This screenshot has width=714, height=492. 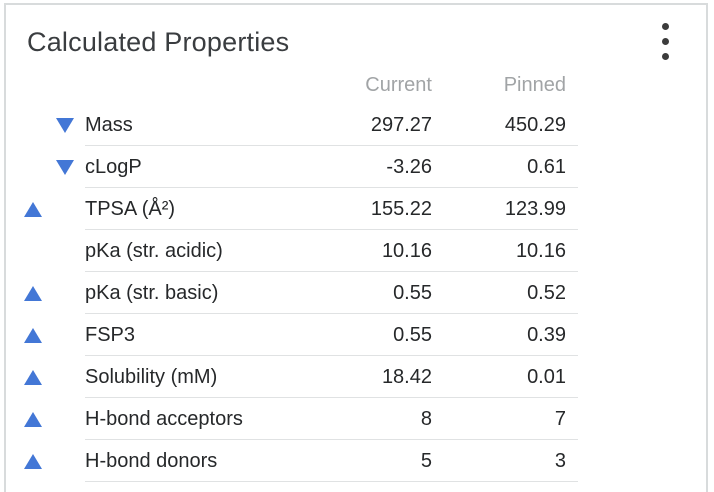 What do you see at coordinates (409, 166) in the screenshot?
I see `property-current-value: -3.26` at bounding box center [409, 166].